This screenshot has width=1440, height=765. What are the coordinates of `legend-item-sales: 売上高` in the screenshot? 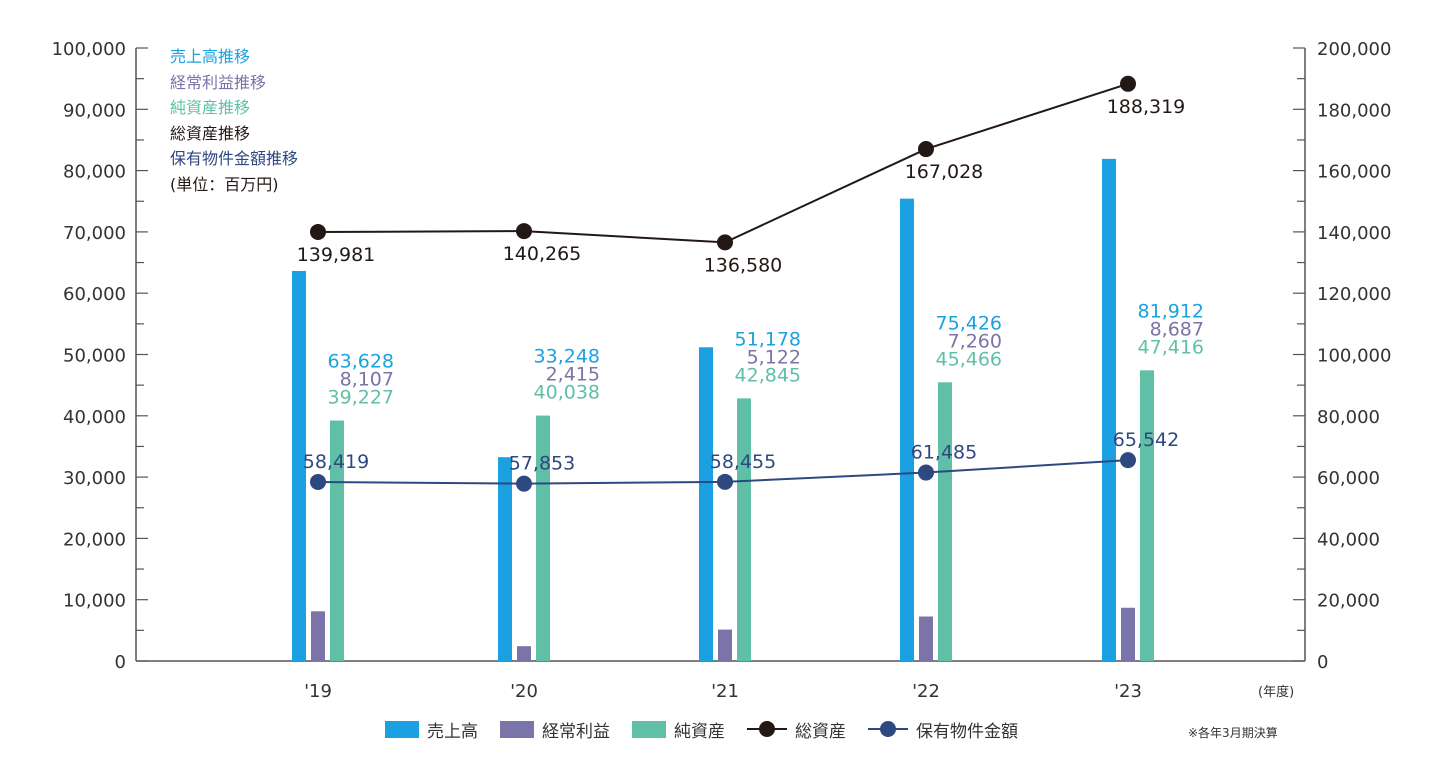 It's located at (431, 729).